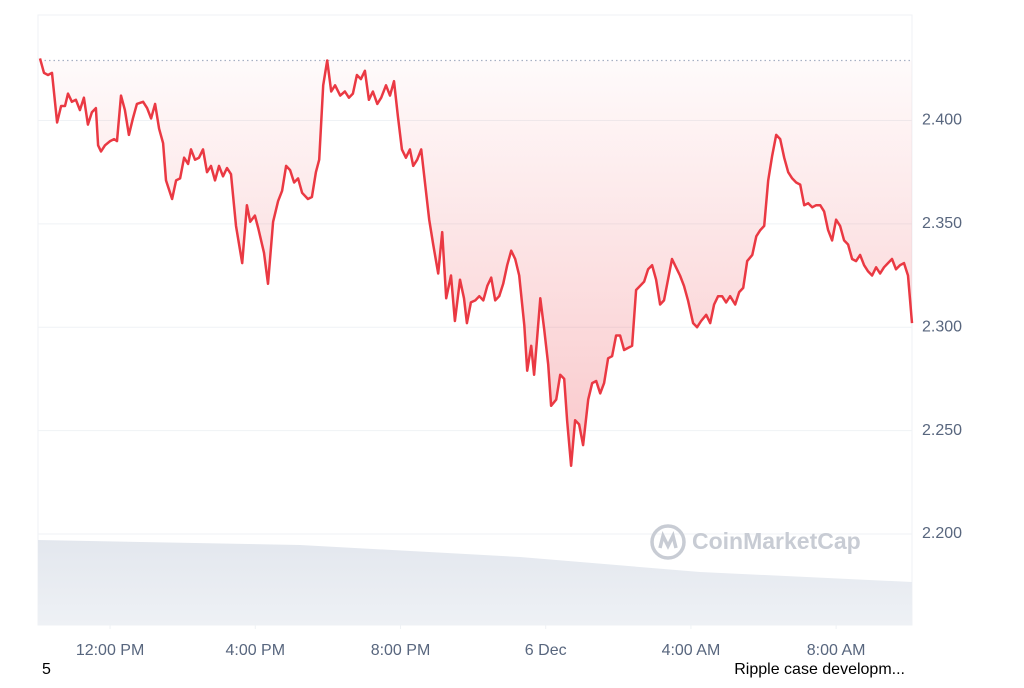 This screenshot has height=688, width=1024. What do you see at coordinates (942, 533) in the screenshot?
I see `y-tick-label: 2.200` at bounding box center [942, 533].